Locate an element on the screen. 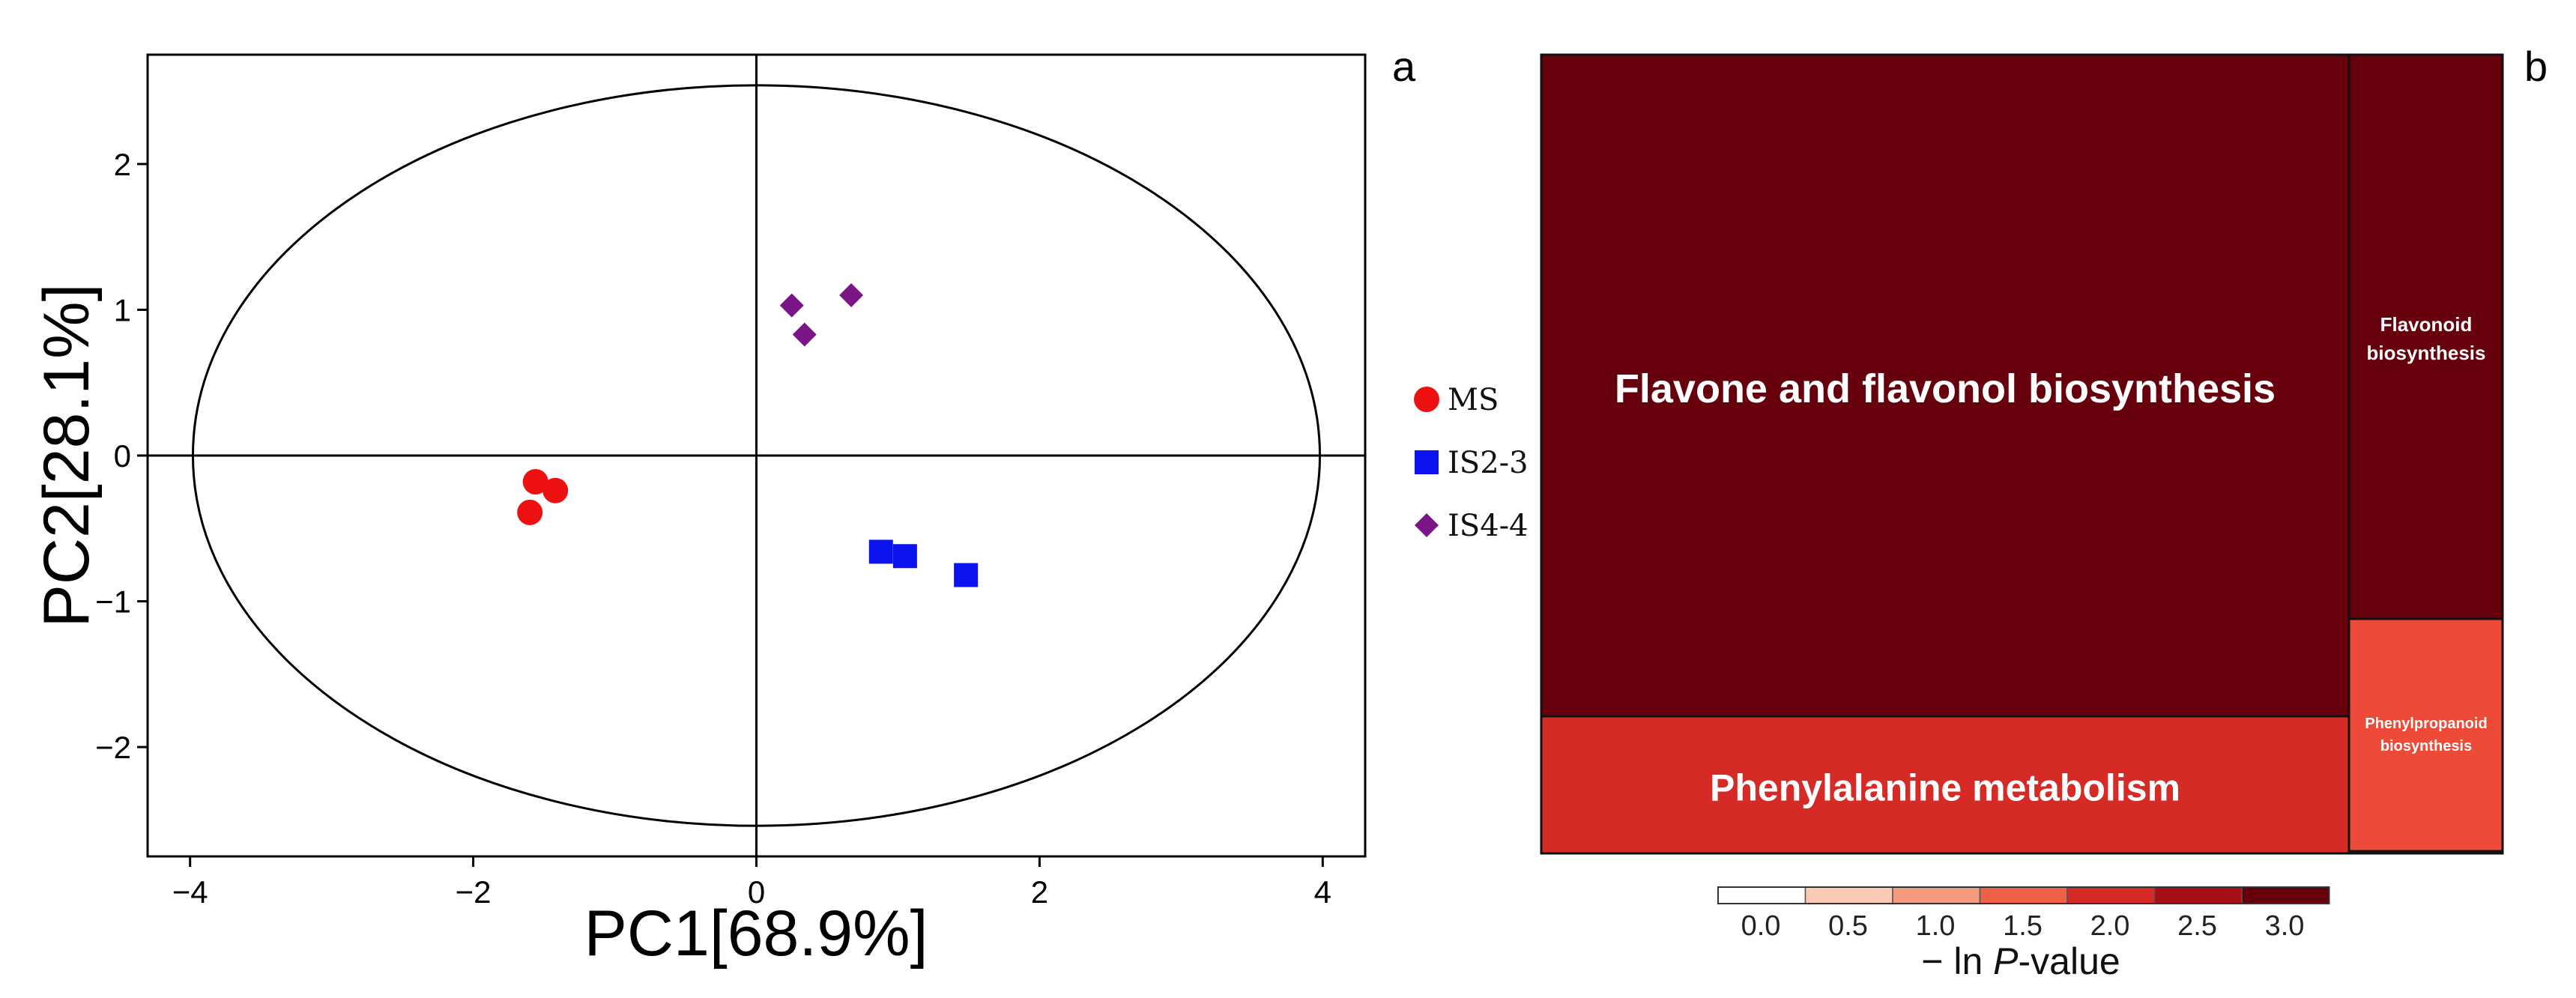  colorbar-title: − ln P-value is located at coordinates (2020, 961).